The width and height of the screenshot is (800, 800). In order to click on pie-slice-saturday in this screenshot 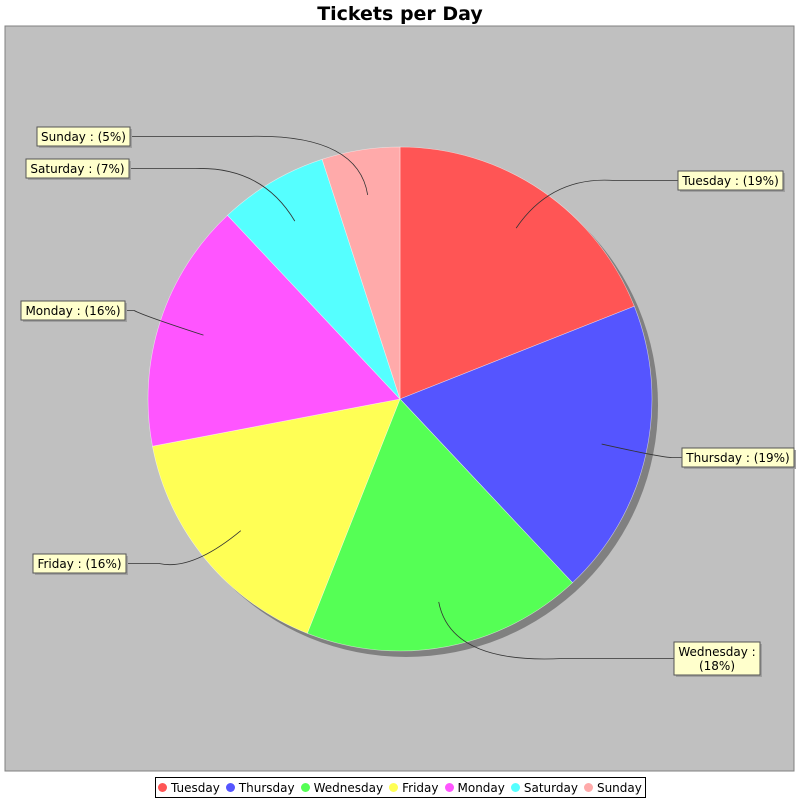, I will do `click(314, 279)`.